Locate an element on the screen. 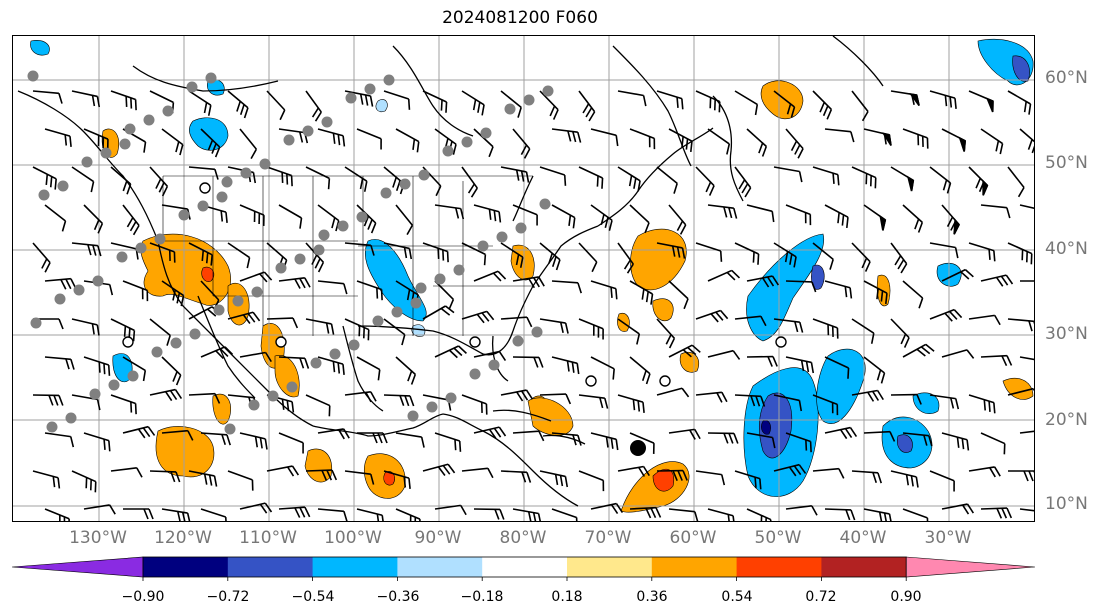  lon-label-50w: 50°W is located at coordinates (778, 538).